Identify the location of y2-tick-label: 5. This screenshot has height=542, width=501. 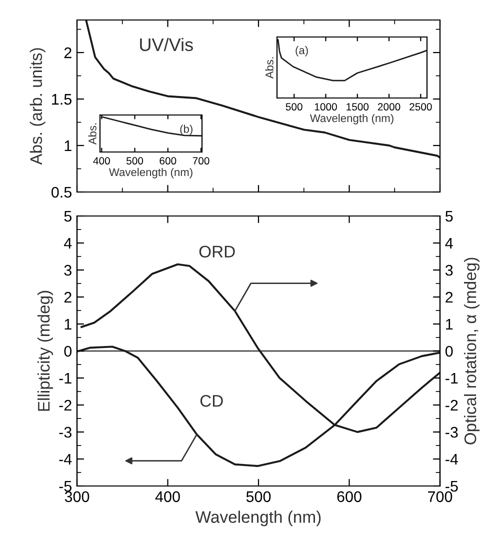
(449, 216).